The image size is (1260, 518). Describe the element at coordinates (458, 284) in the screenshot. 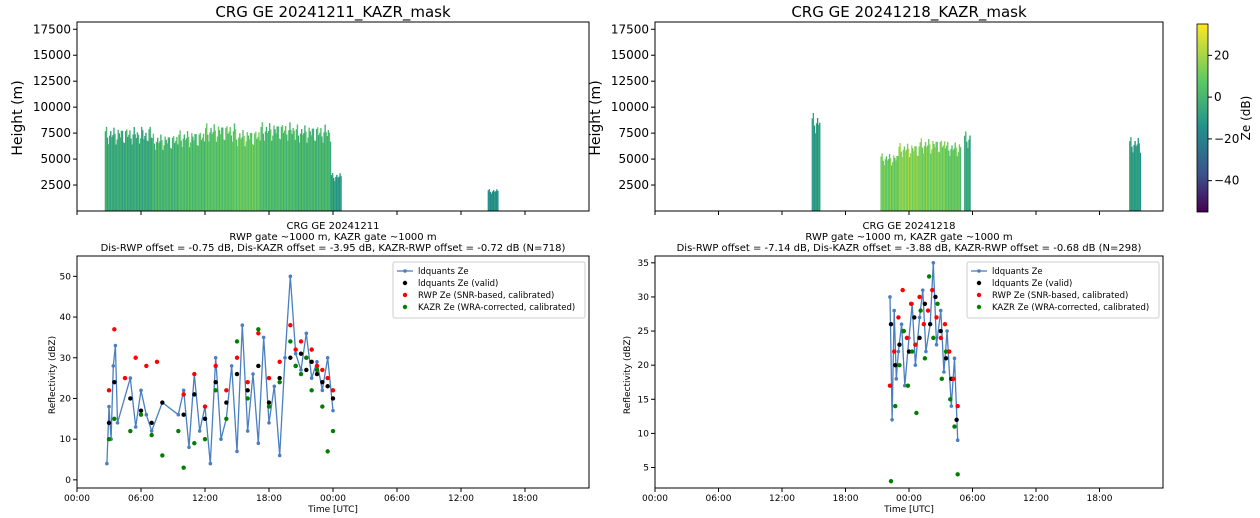

I see `legend-entry-label: ldquants Ze (valid)` at that location.